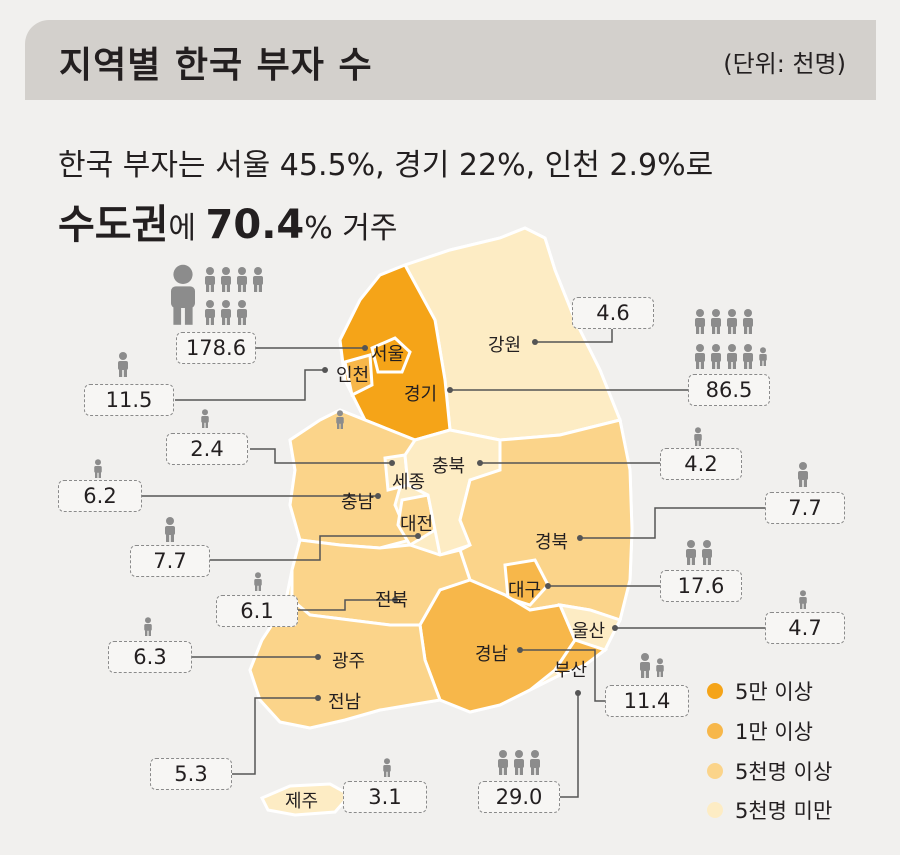 Image resolution: width=900 pixels, height=855 pixels. I want to click on value-box-gyeongnam: 11.4, so click(647, 701).